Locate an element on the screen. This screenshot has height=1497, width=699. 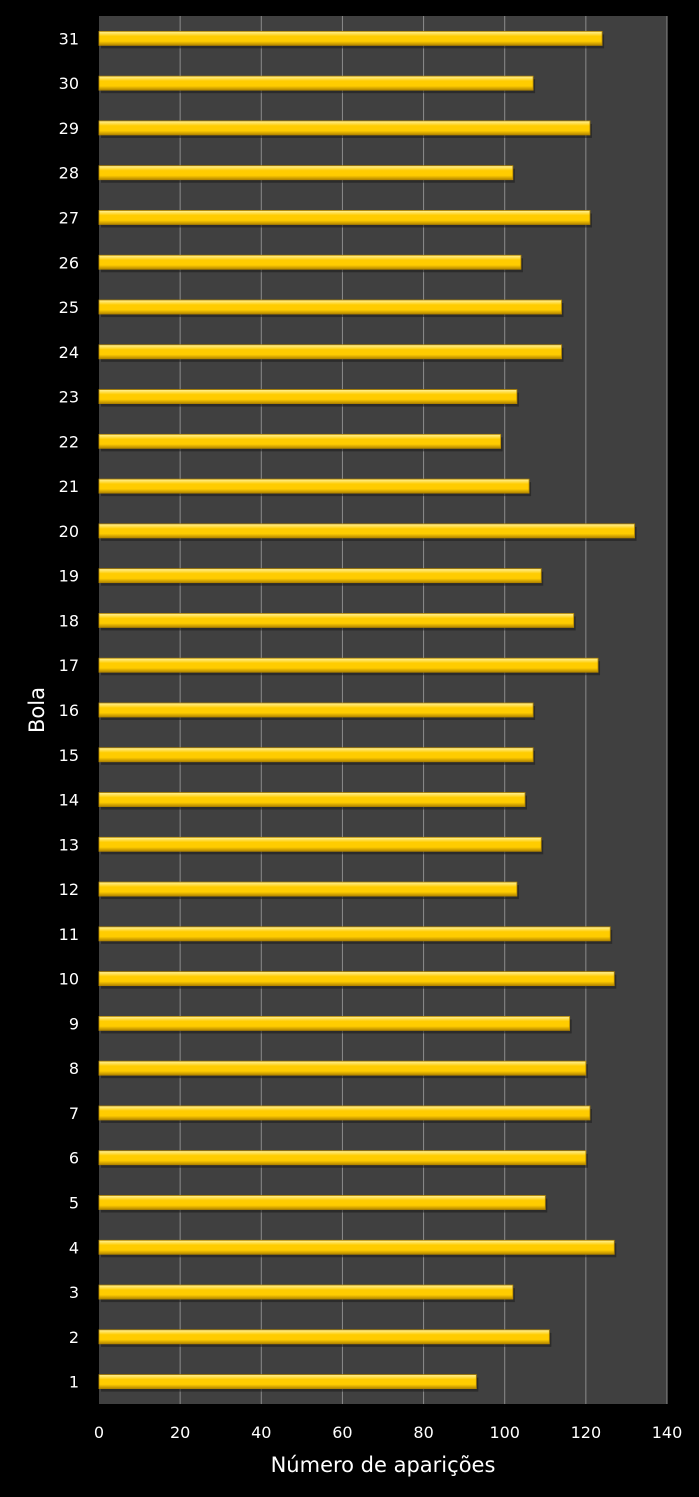
y-tick-label: 7 is located at coordinates (74, 1113).